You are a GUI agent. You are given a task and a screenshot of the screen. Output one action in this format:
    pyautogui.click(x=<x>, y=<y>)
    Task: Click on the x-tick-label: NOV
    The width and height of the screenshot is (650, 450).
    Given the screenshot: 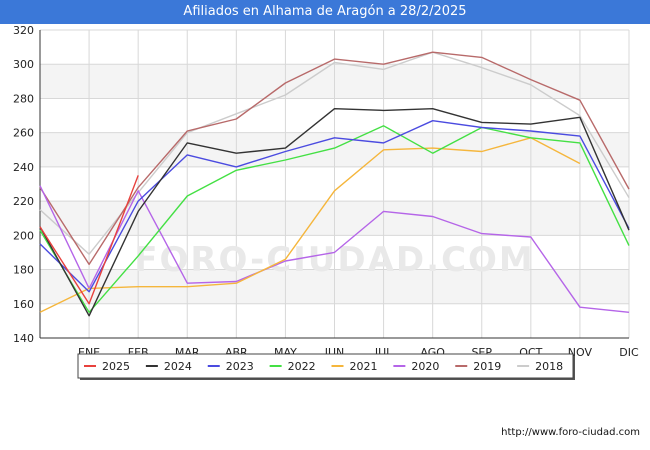 What is the action you would take?
    pyautogui.click(x=580, y=352)
    